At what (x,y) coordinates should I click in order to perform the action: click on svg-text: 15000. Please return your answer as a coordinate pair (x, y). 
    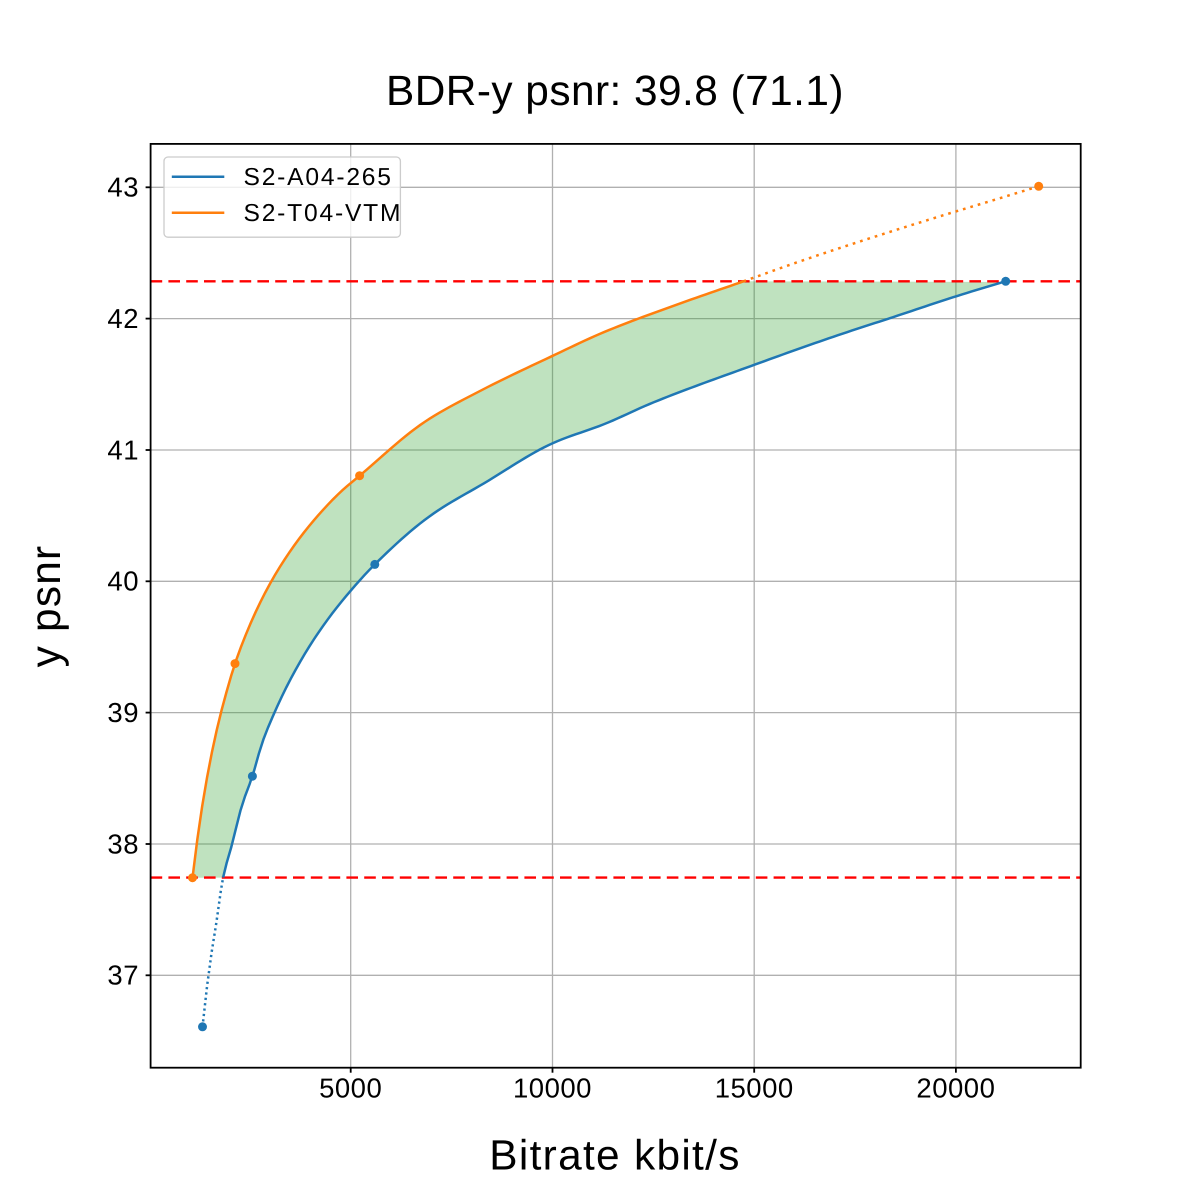
    Looking at the image, I should click on (754, 1088).